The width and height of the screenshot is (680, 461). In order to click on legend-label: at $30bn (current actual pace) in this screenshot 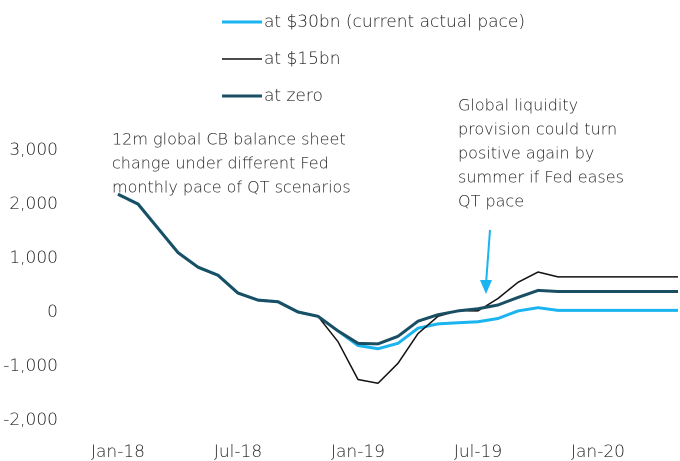, I will do `click(394, 22)`.